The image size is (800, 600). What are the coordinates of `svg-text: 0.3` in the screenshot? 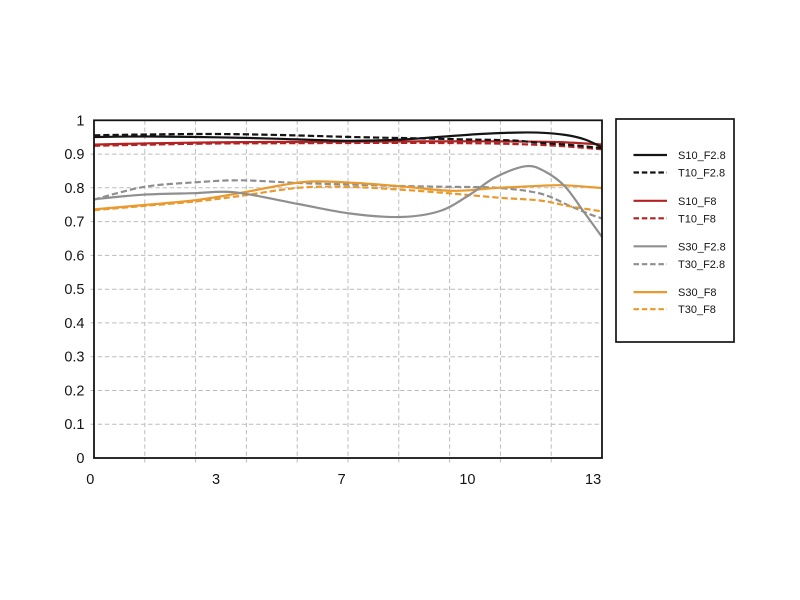 It's located at (74, 358).